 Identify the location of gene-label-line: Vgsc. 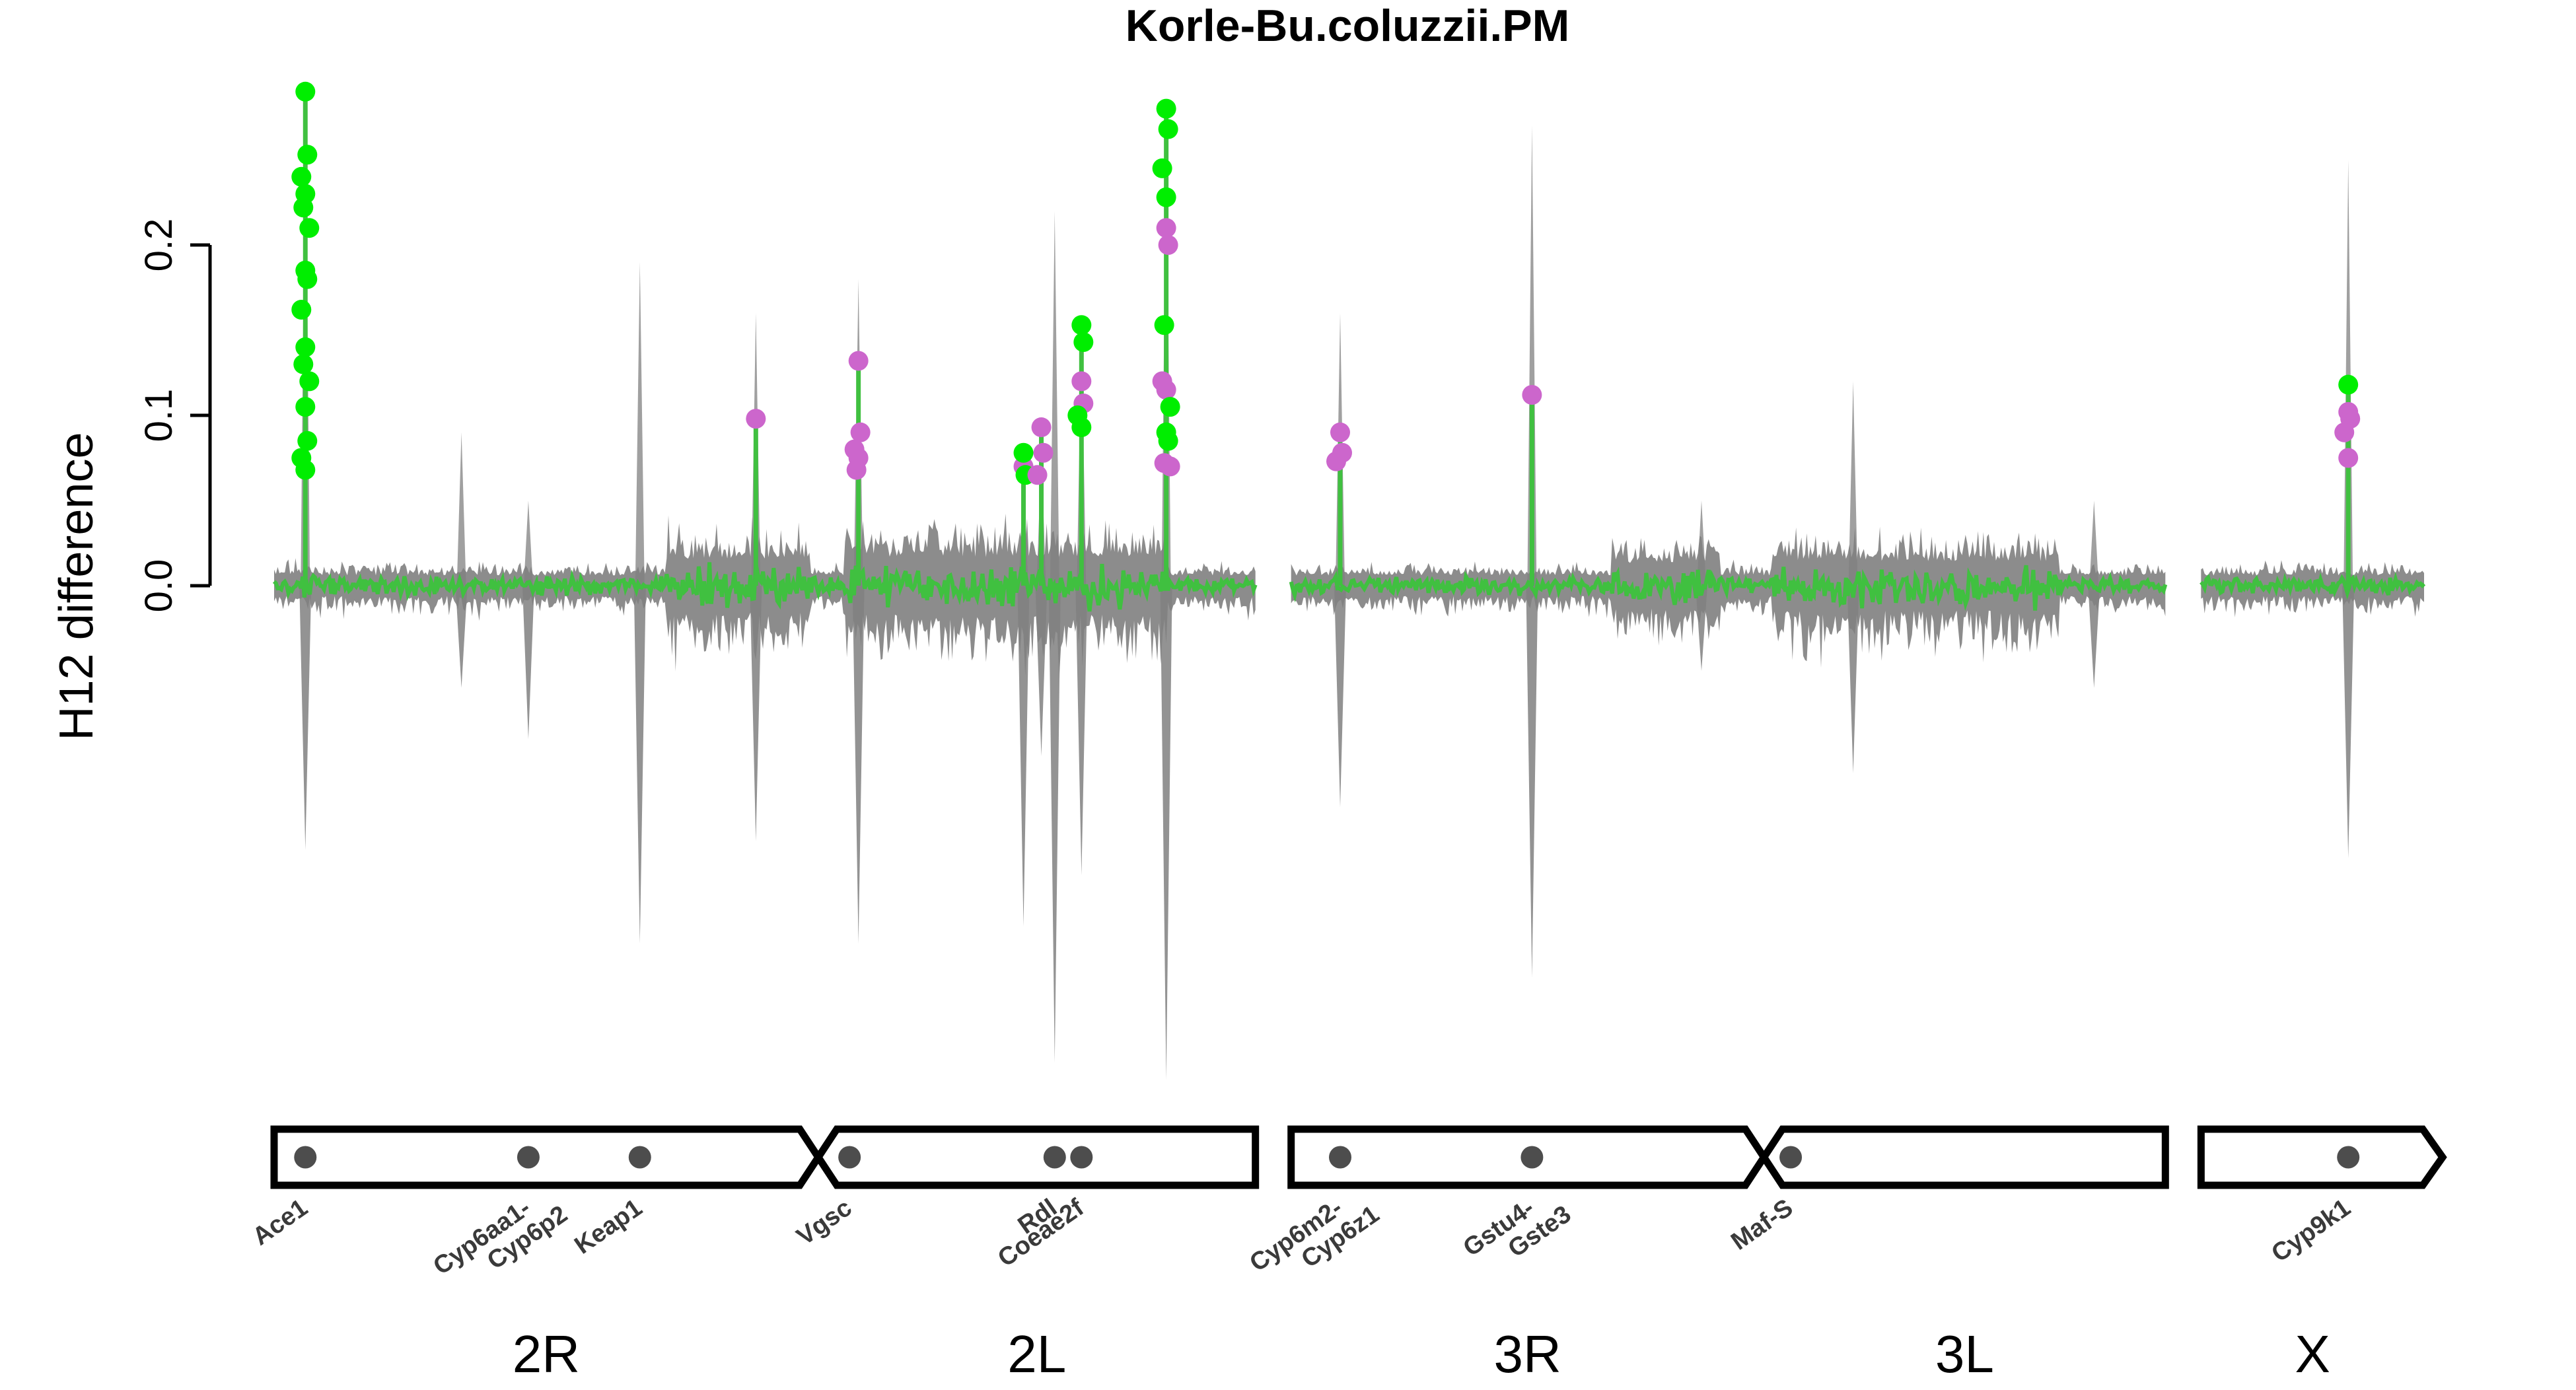
(825, 1222).